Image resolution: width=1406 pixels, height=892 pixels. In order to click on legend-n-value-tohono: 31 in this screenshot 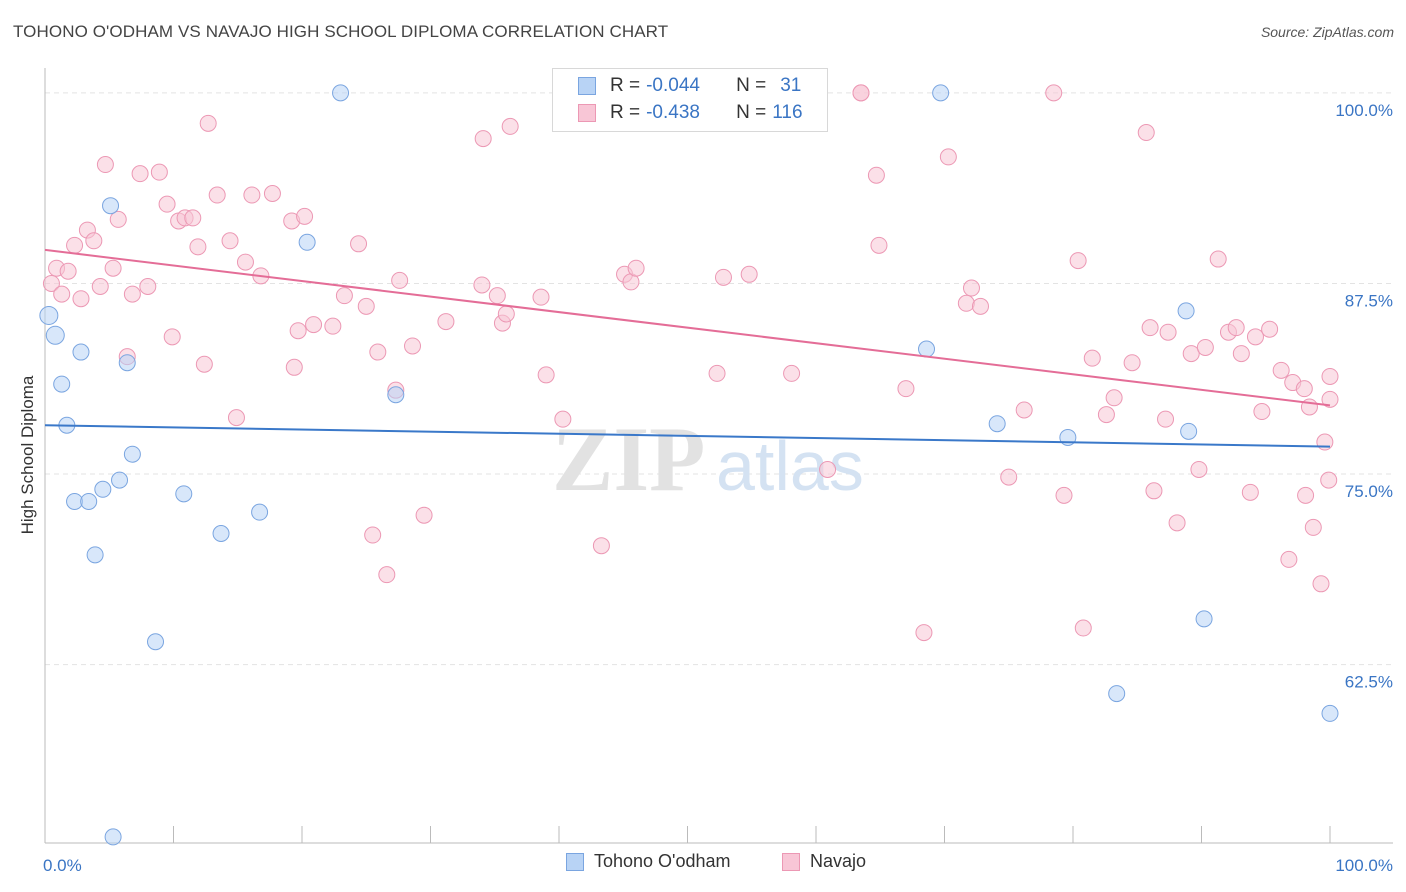, I will do `click(791, 85)`.